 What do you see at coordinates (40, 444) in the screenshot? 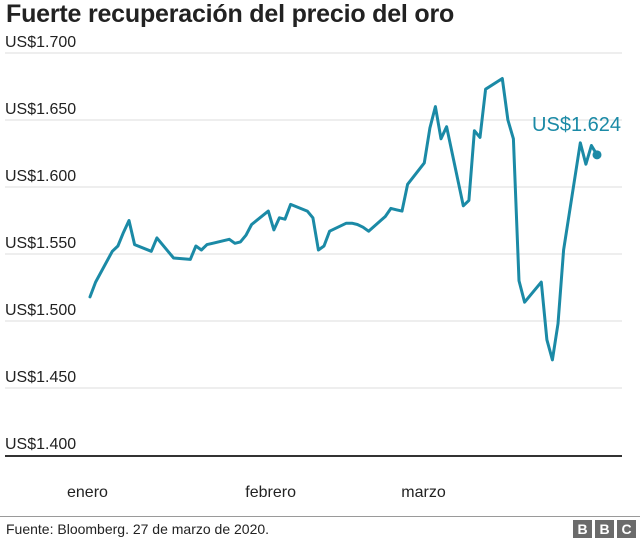
I see `y-tick-label: US$1.400` at bounding box center [40, 444].